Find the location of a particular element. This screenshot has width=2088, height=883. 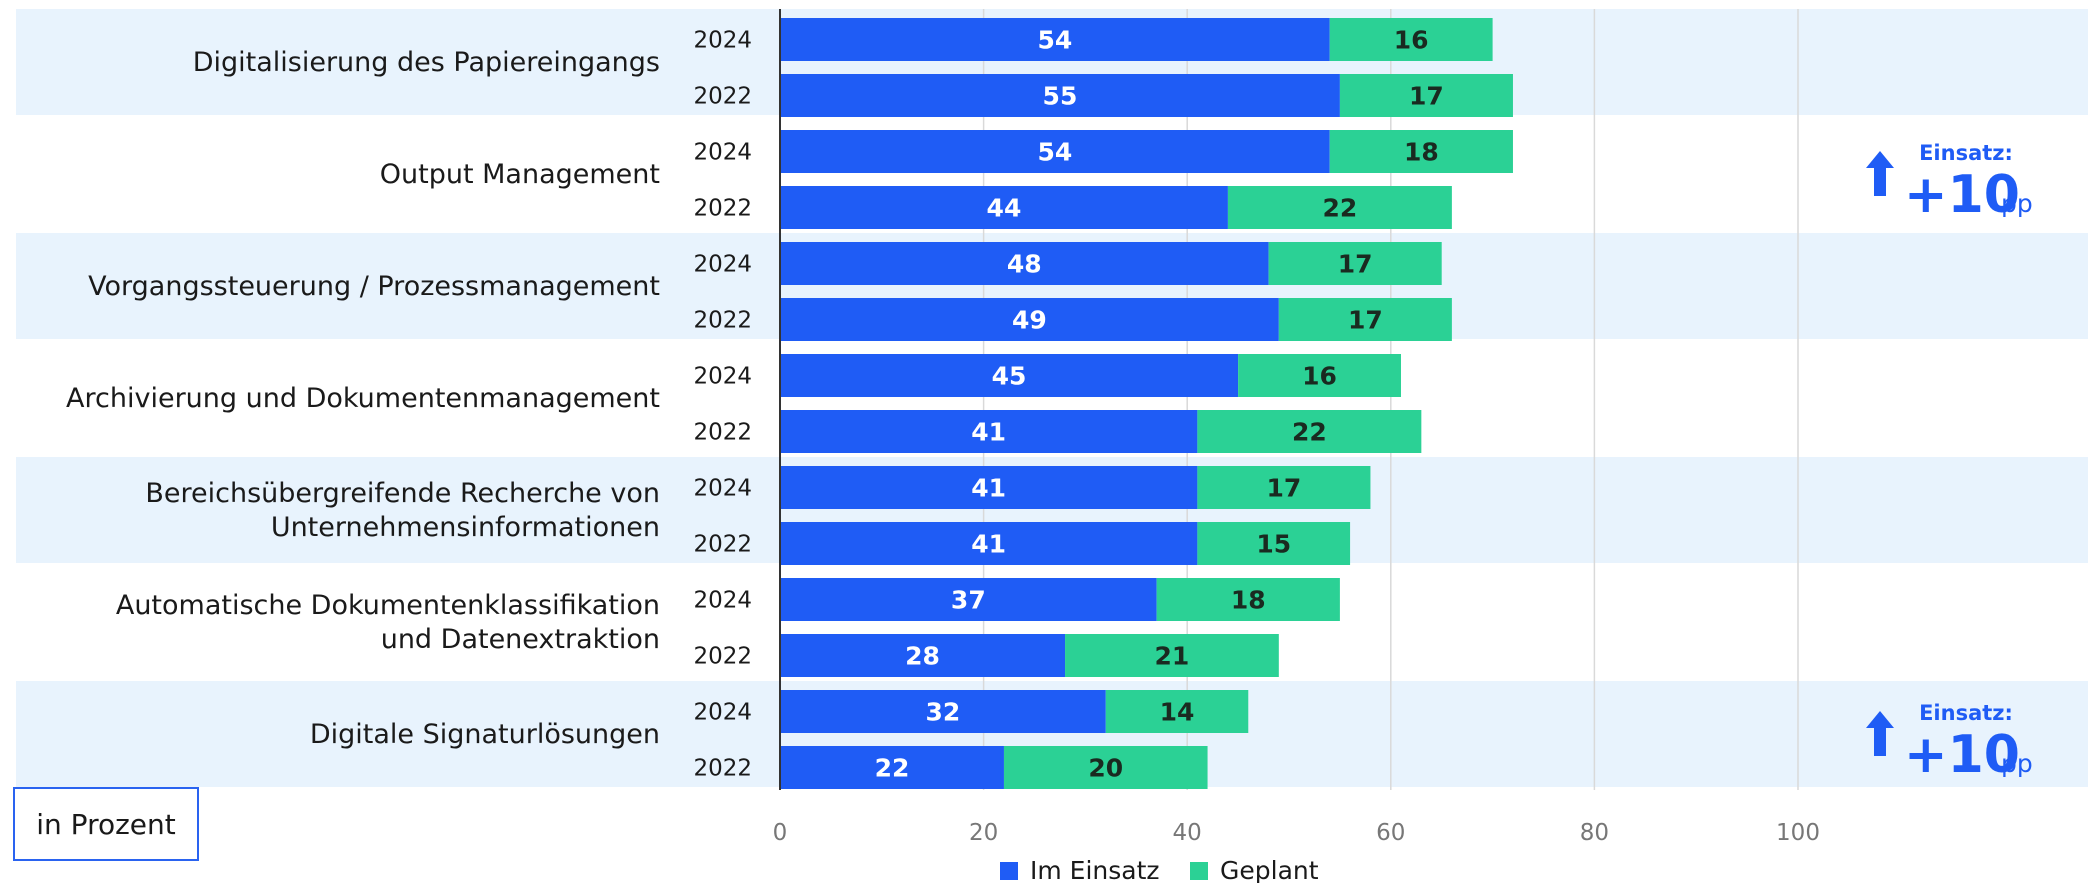

data-label: 48 is located at coordinates (1024, 264).